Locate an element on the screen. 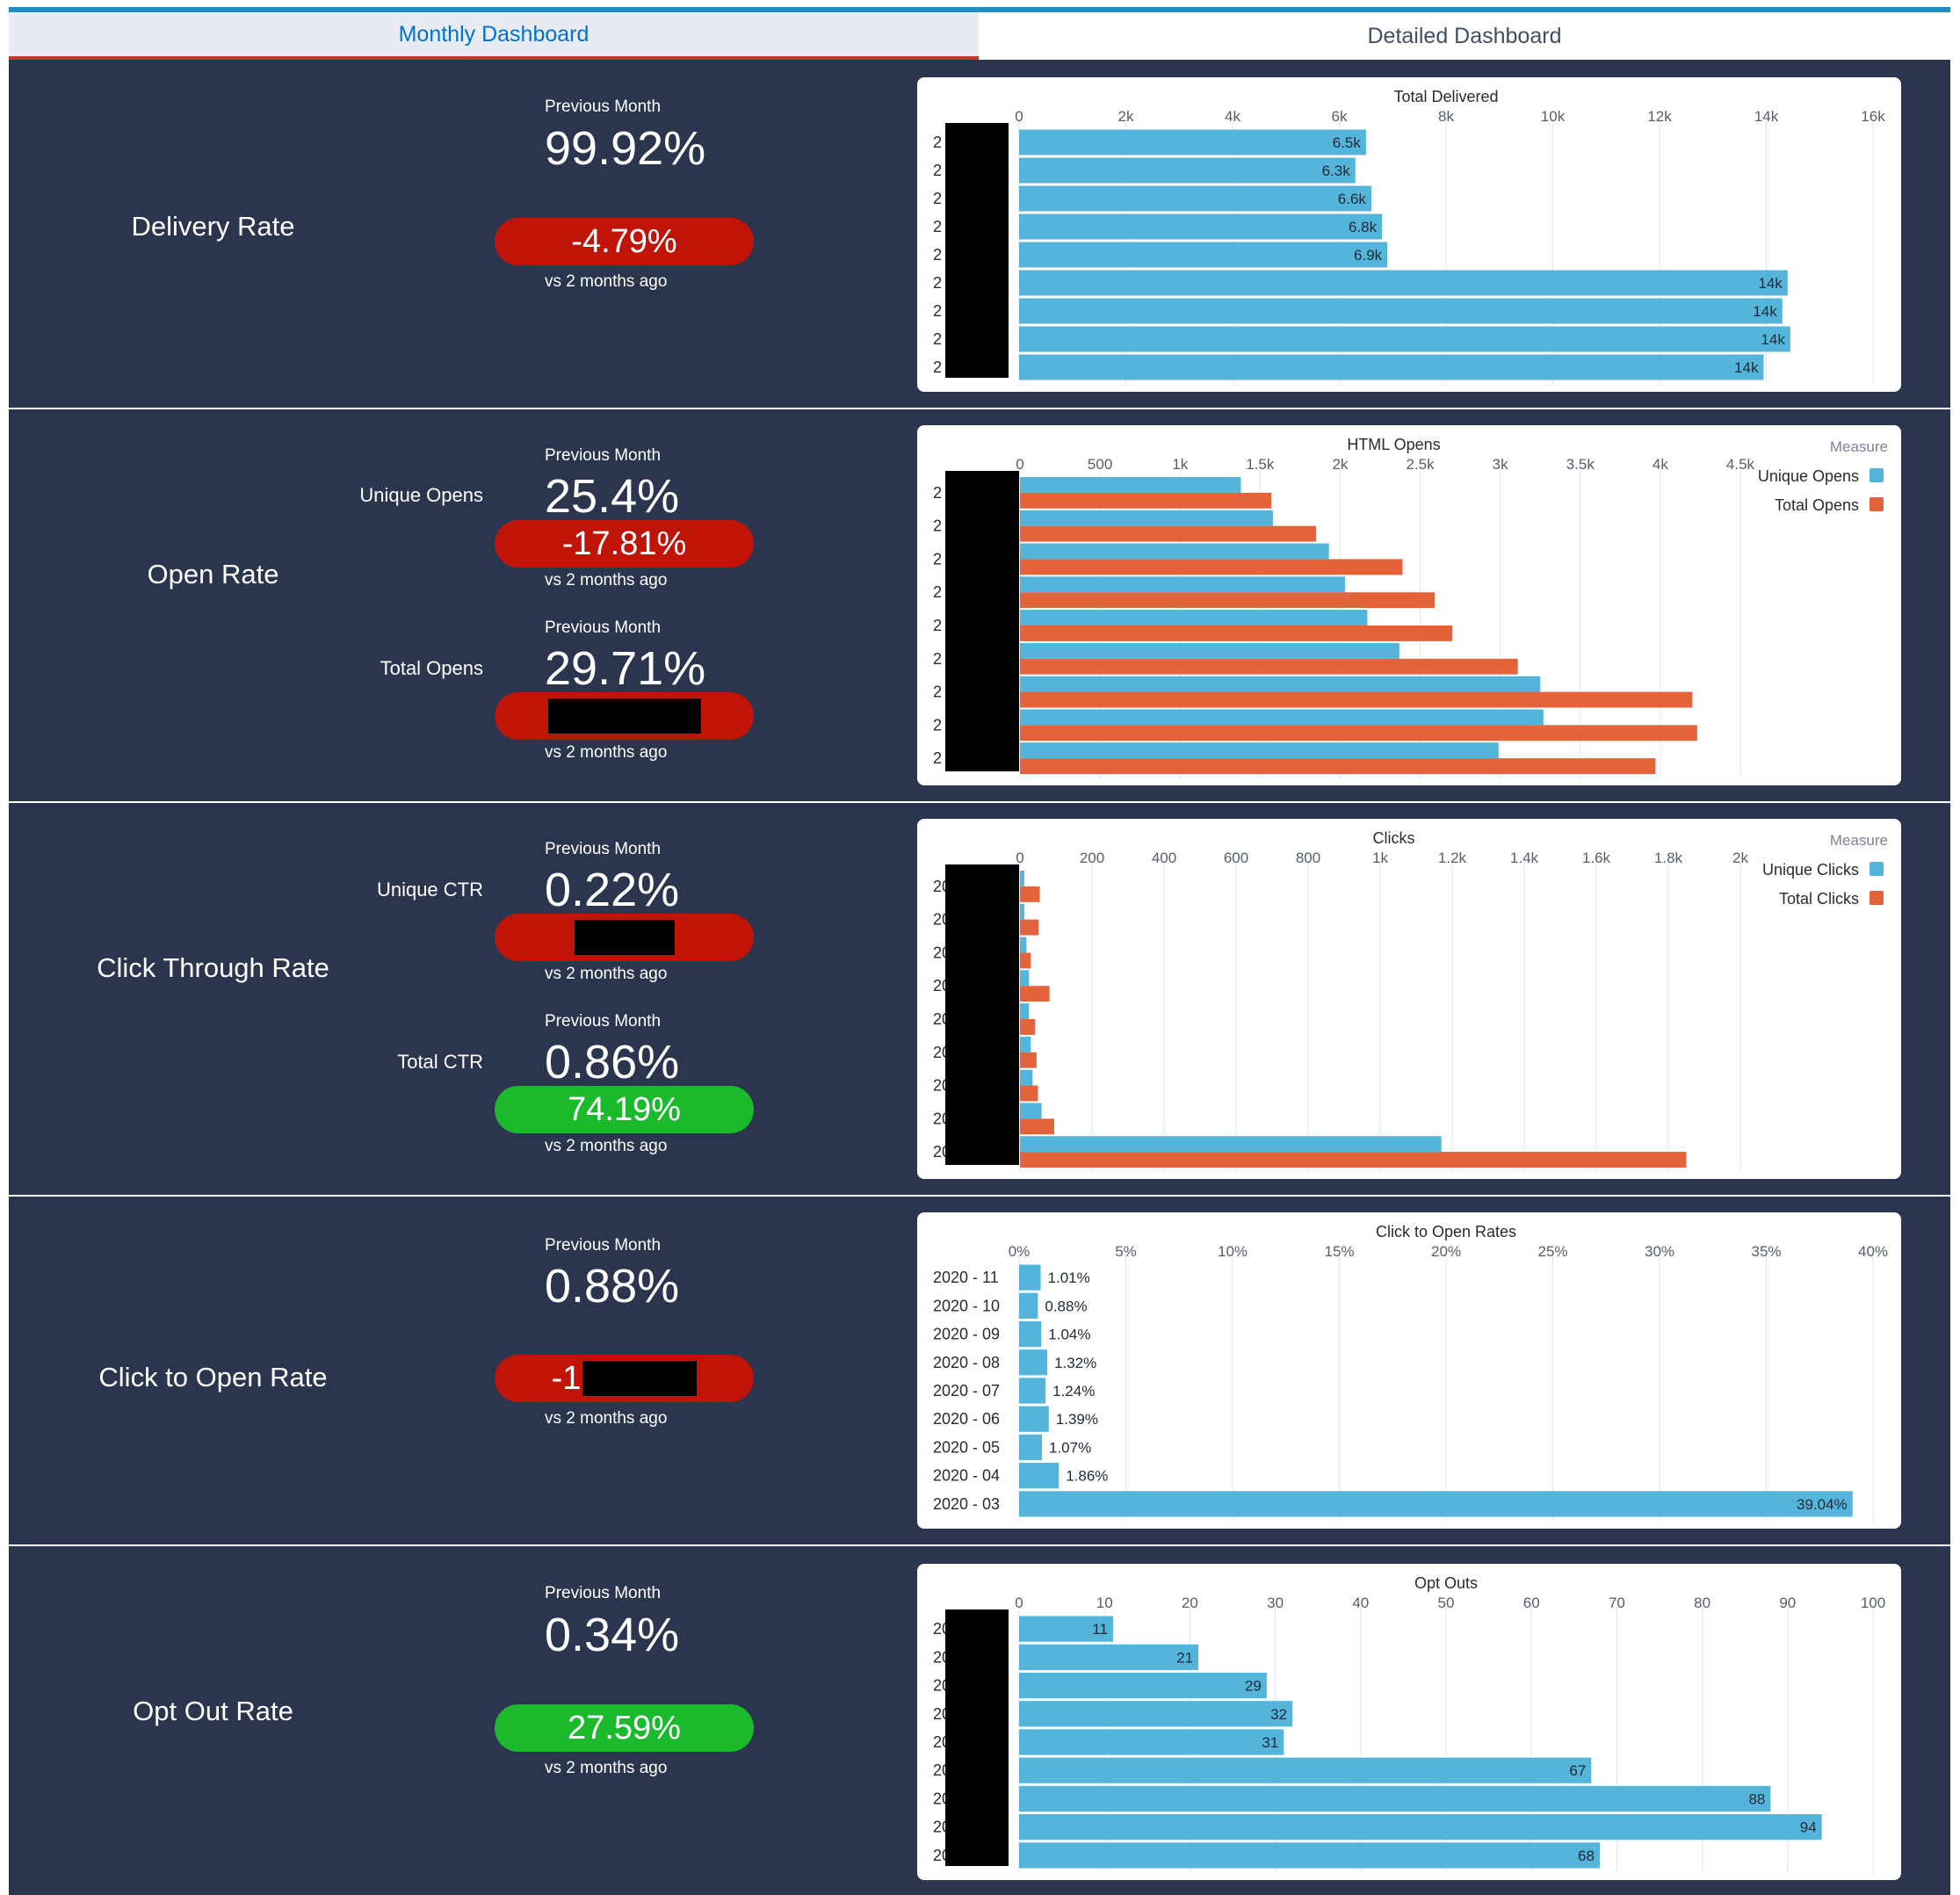 The image size is (1960, 1895). total-opens-value: 29.71% is located at coordinates (625, 668).